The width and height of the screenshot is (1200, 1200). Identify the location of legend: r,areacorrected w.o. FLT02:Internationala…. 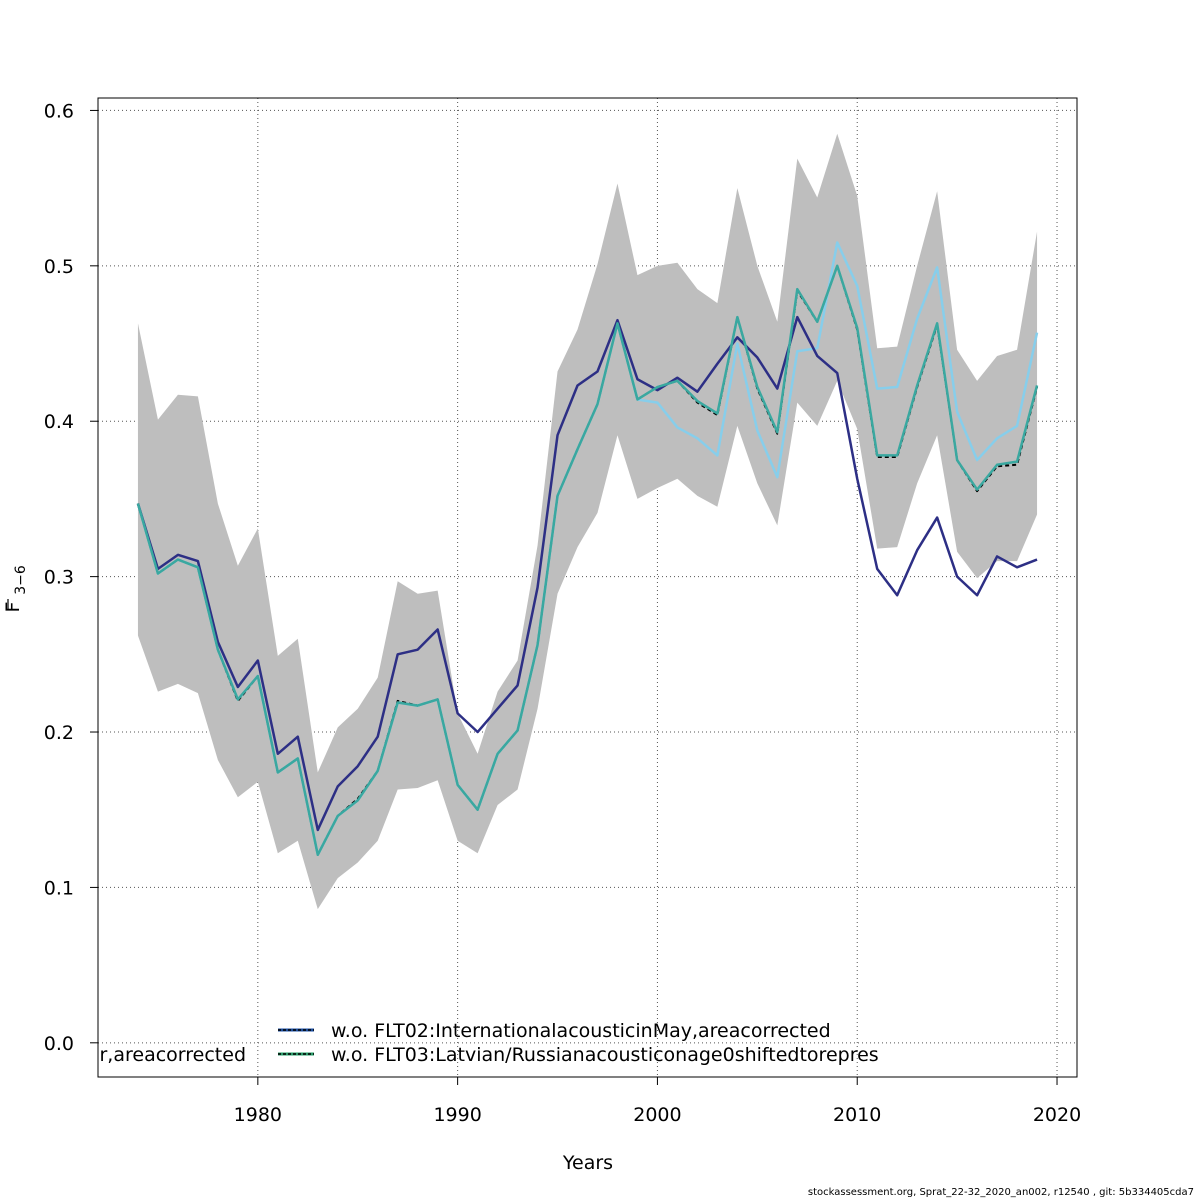
(489, 1043).